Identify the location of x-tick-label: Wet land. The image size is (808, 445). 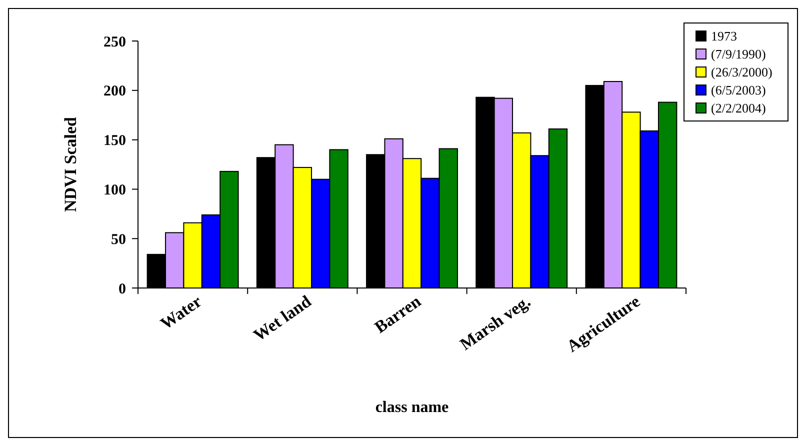
(283, 318).